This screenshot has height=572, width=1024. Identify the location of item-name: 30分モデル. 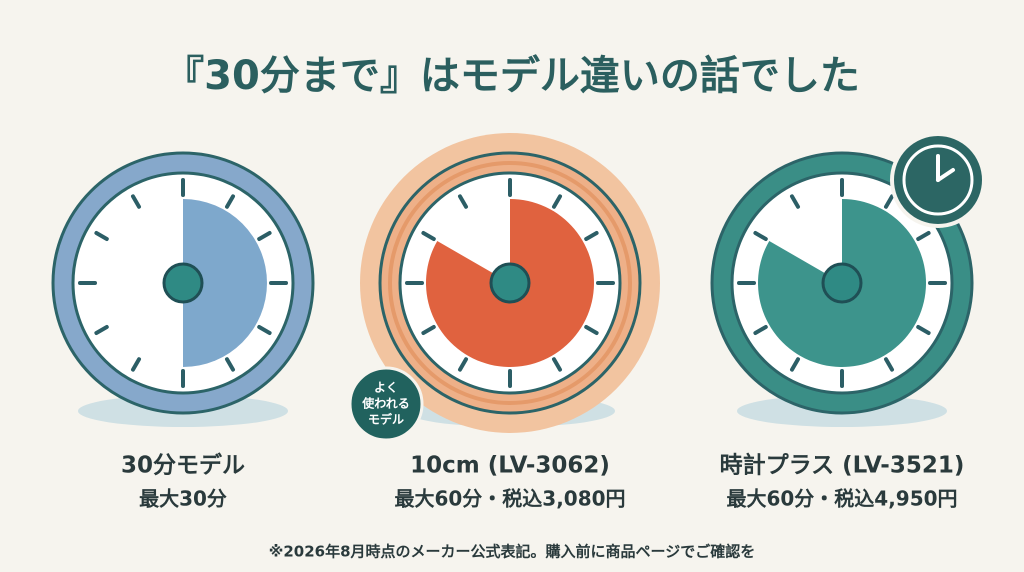
(183, 465).